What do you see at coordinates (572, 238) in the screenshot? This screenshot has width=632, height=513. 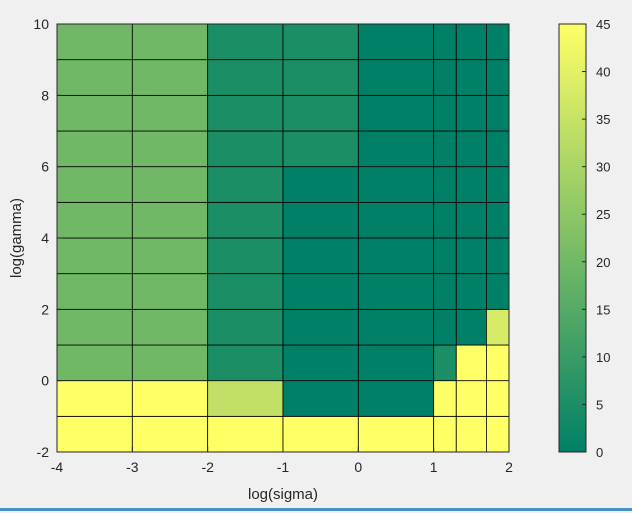 I see `colorbar` at bounding box center [572, 238].